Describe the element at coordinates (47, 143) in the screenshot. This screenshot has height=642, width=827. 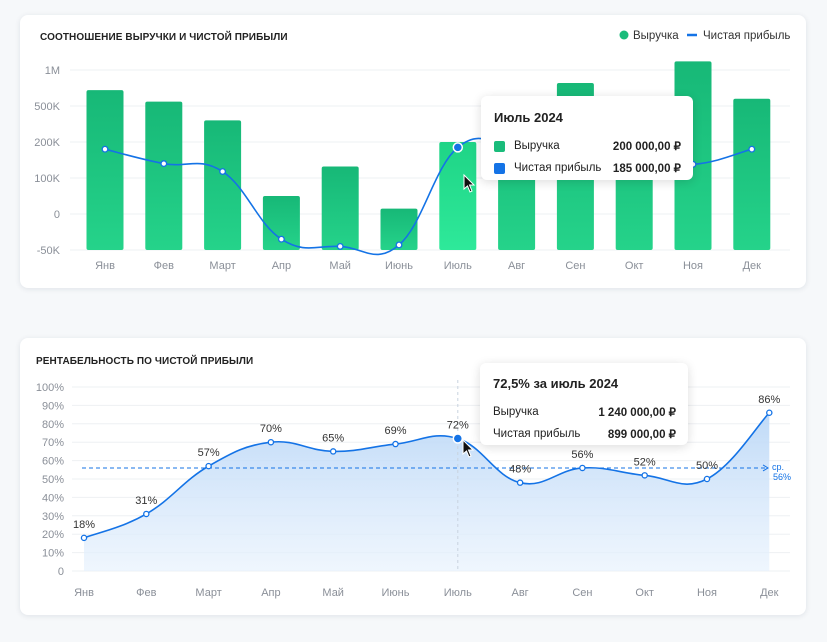
I see `y-tick-label: 200K` at that location.